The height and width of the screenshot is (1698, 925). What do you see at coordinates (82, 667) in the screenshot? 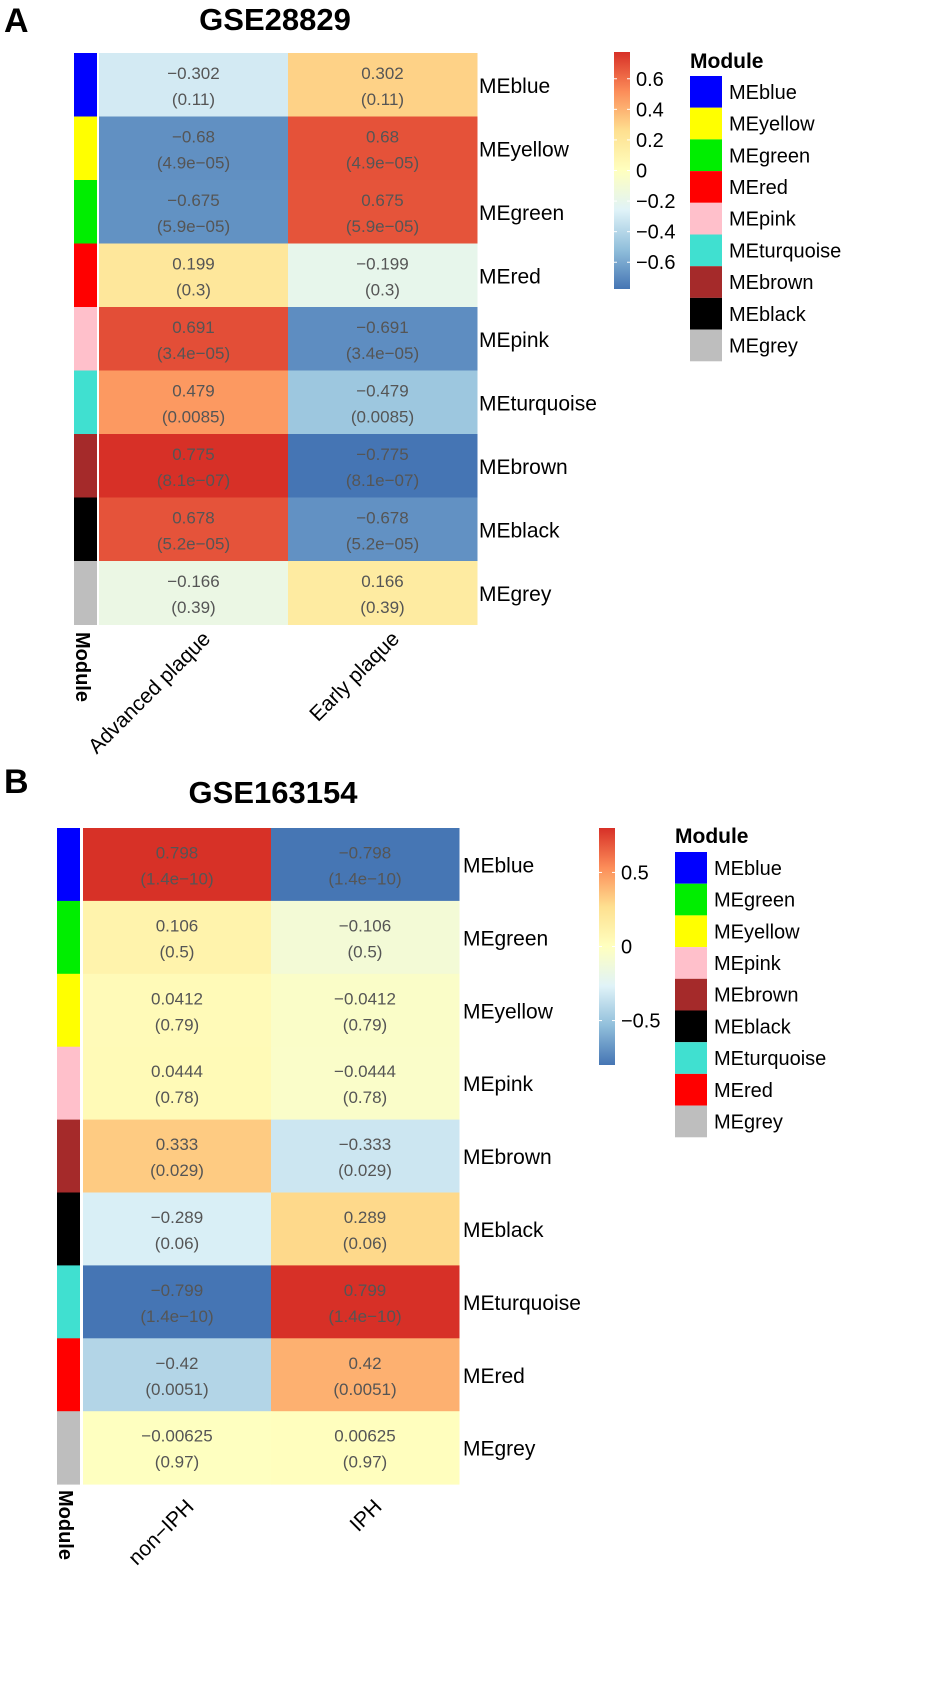
I see `module-axis-label: Module` at bounding box center [82, 667].